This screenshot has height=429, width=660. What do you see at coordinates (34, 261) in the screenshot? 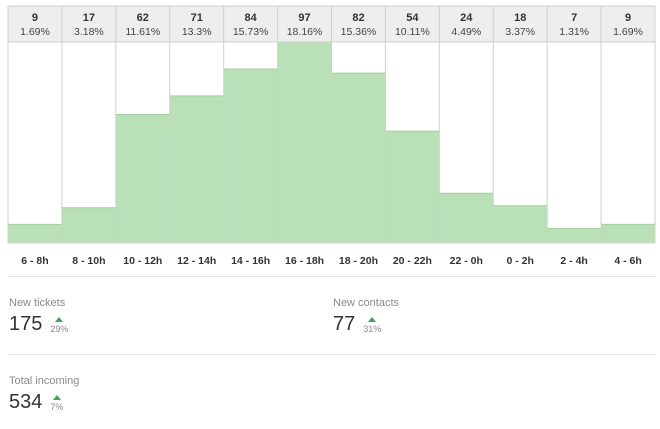
I see `category-label: 6 - 8h` at bounding box center [34, 261].